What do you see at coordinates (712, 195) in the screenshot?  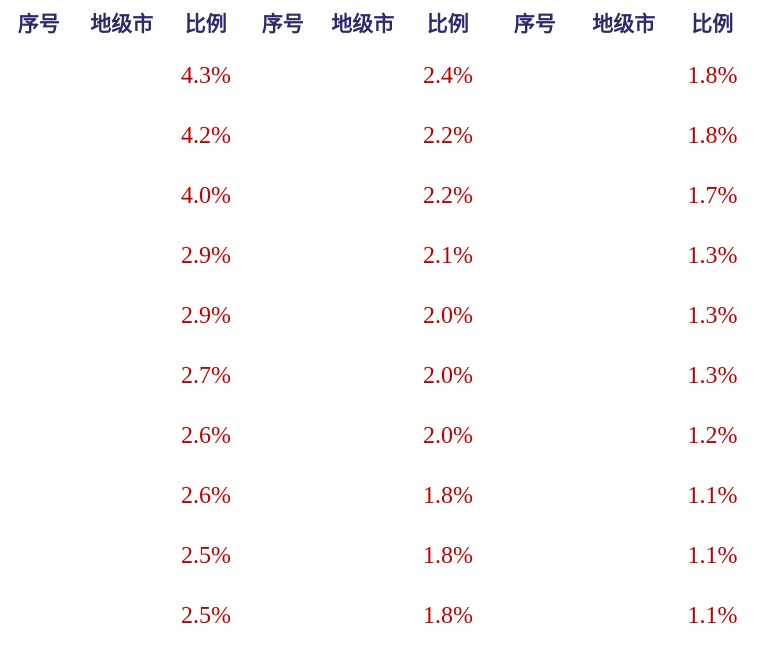 I see `ratio-cell: 1.7%` at bounding box center [712, 195].